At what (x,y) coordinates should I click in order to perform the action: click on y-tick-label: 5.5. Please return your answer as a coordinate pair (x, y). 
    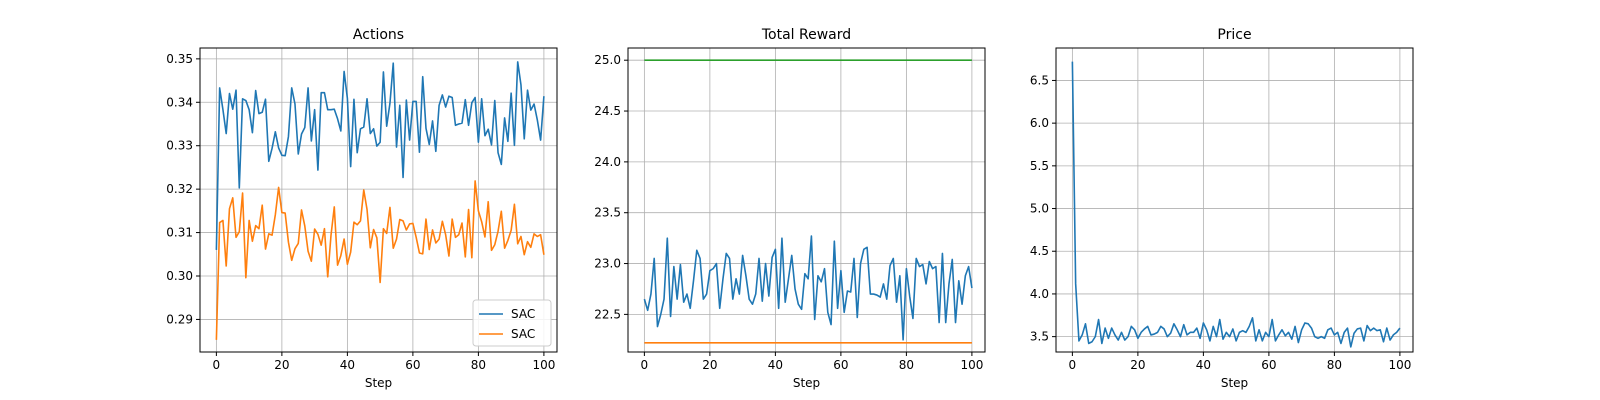
    Looking at the image, I should click on (1039, 166).